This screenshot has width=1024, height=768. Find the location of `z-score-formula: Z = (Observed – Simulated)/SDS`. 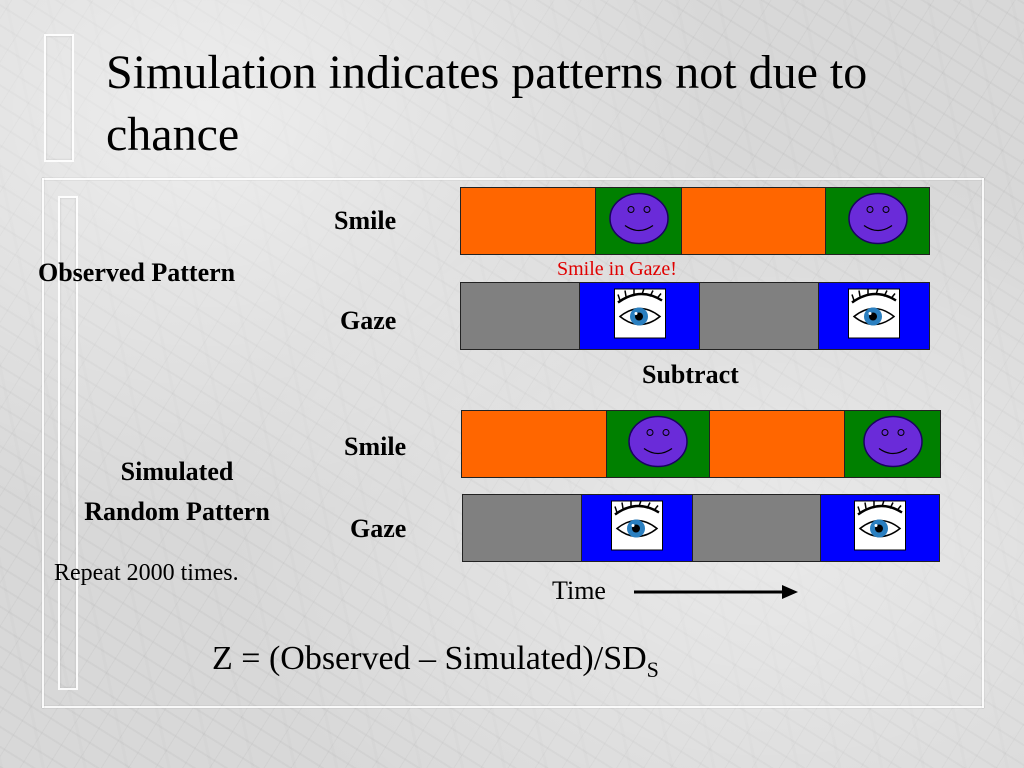

z-score-formula: Z = (Observed – Simulated)/SDS is located at coordinates (435, 661).